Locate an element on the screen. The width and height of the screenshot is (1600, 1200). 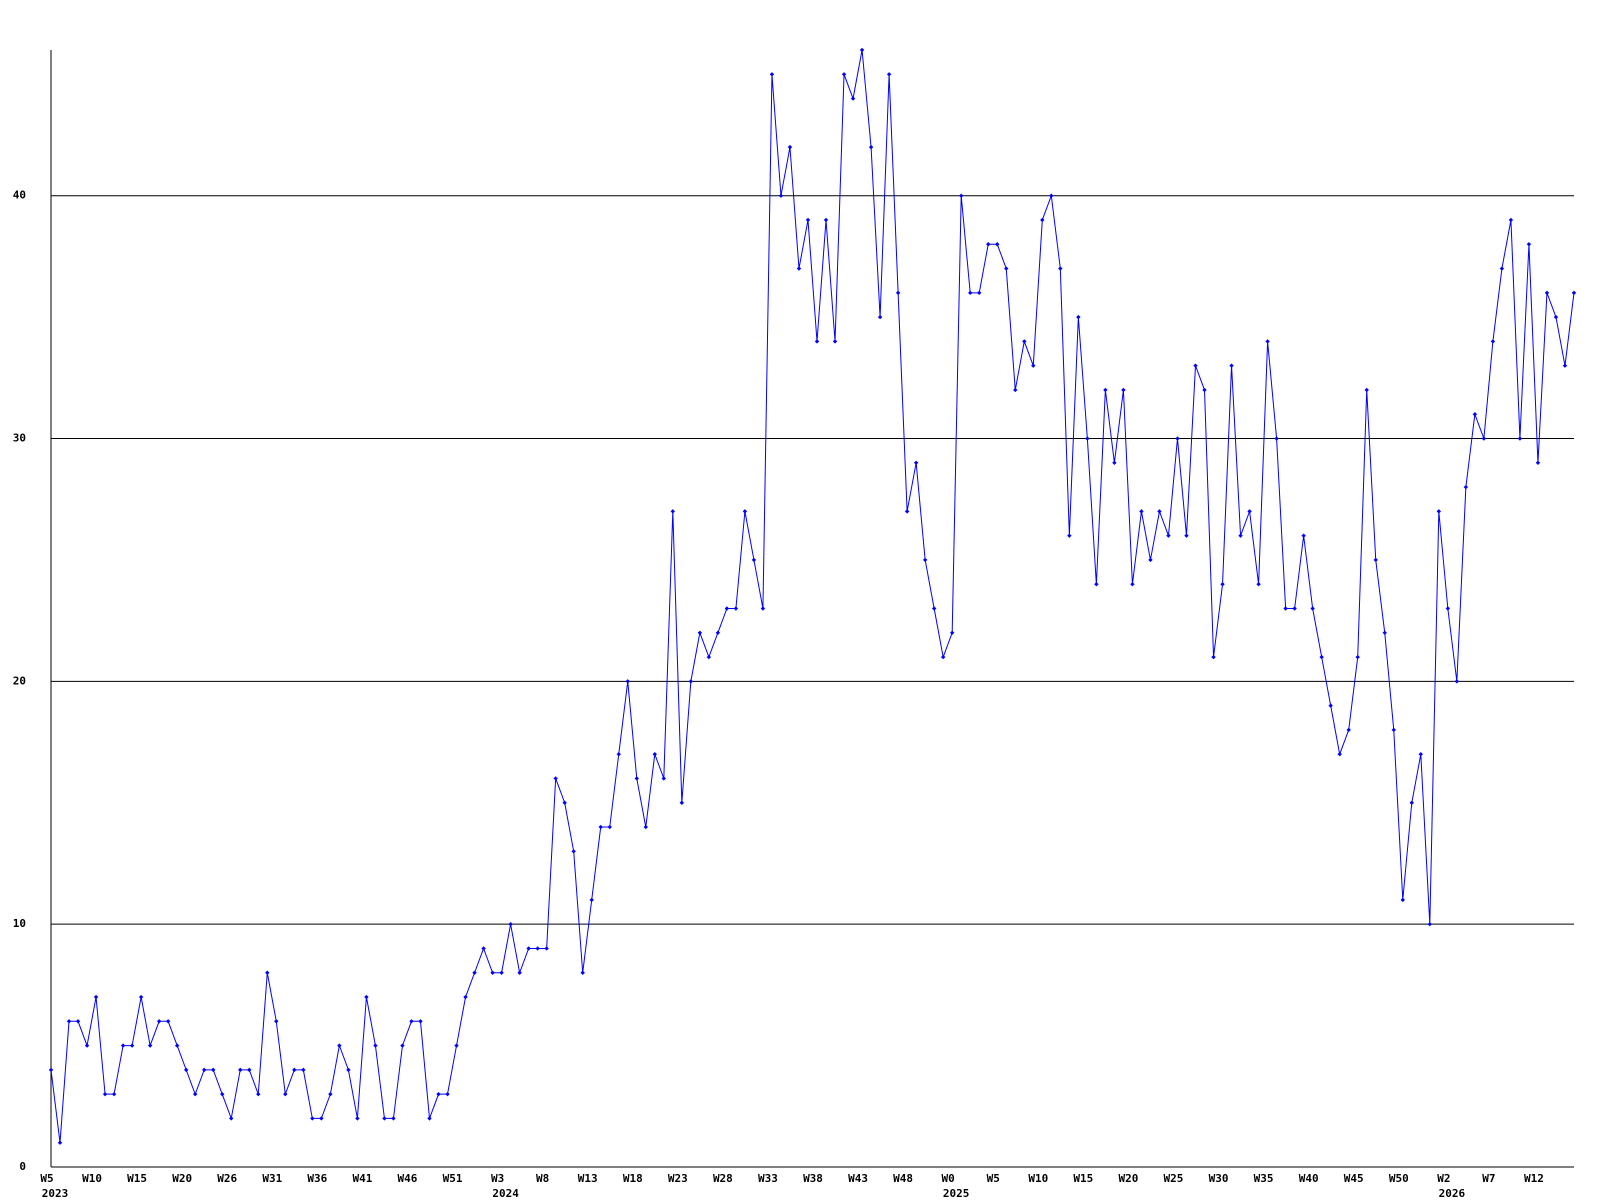
x-tick-label: W18 is located at coordinates (633, 1178).